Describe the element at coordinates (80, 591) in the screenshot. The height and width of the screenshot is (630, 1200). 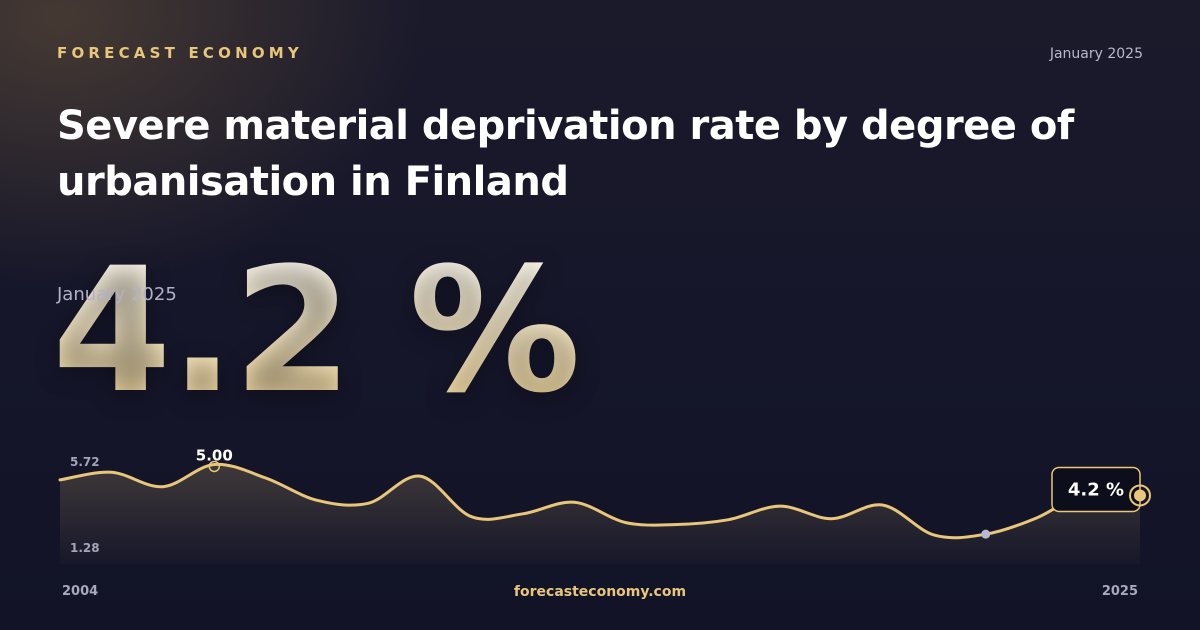
I see `x-axis-start-year: 2004` at that location.